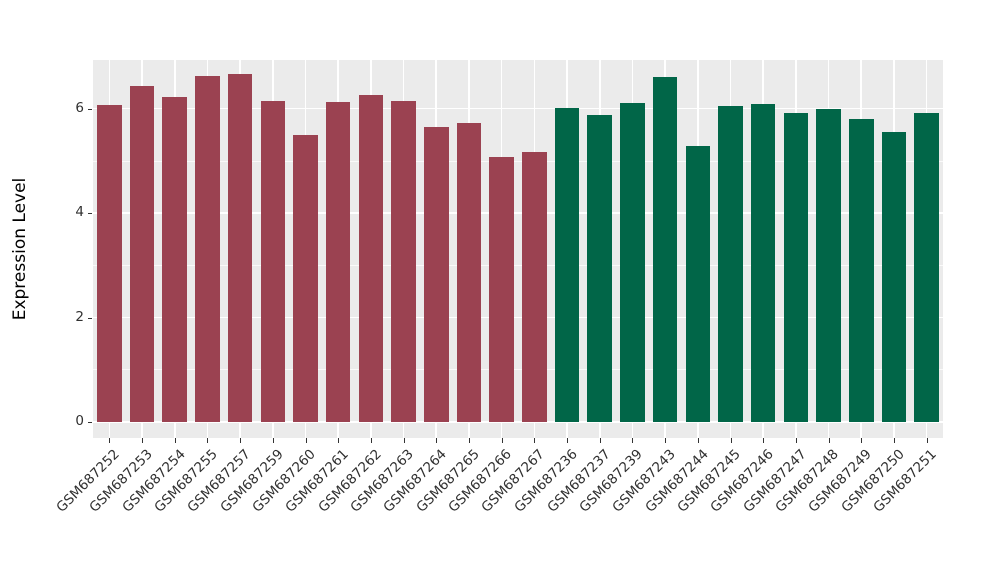  I want to click on bar-GSM687247, so click(796, 267).